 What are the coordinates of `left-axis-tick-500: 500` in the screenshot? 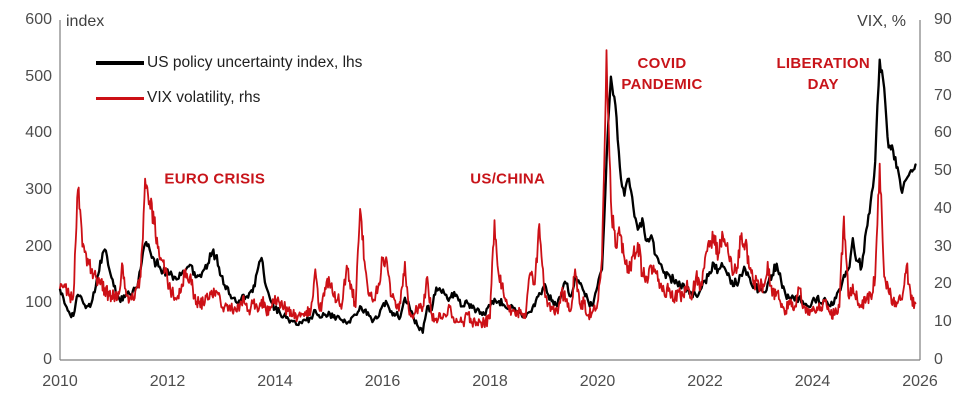 It's located at (38, 76).